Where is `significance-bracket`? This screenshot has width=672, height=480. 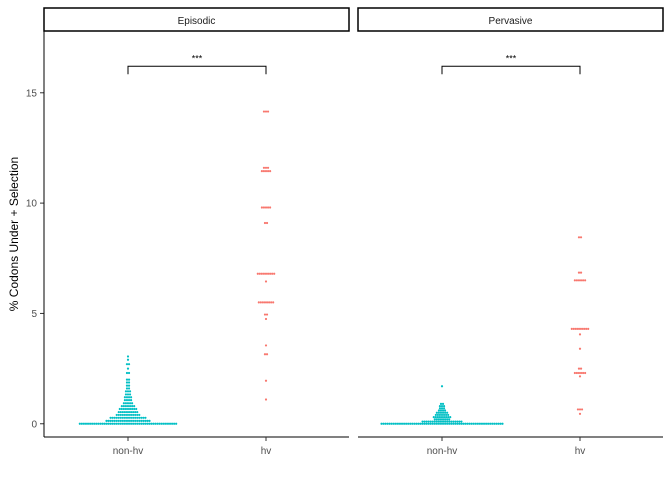 significance-bracket is located at coordinates (197, 70).